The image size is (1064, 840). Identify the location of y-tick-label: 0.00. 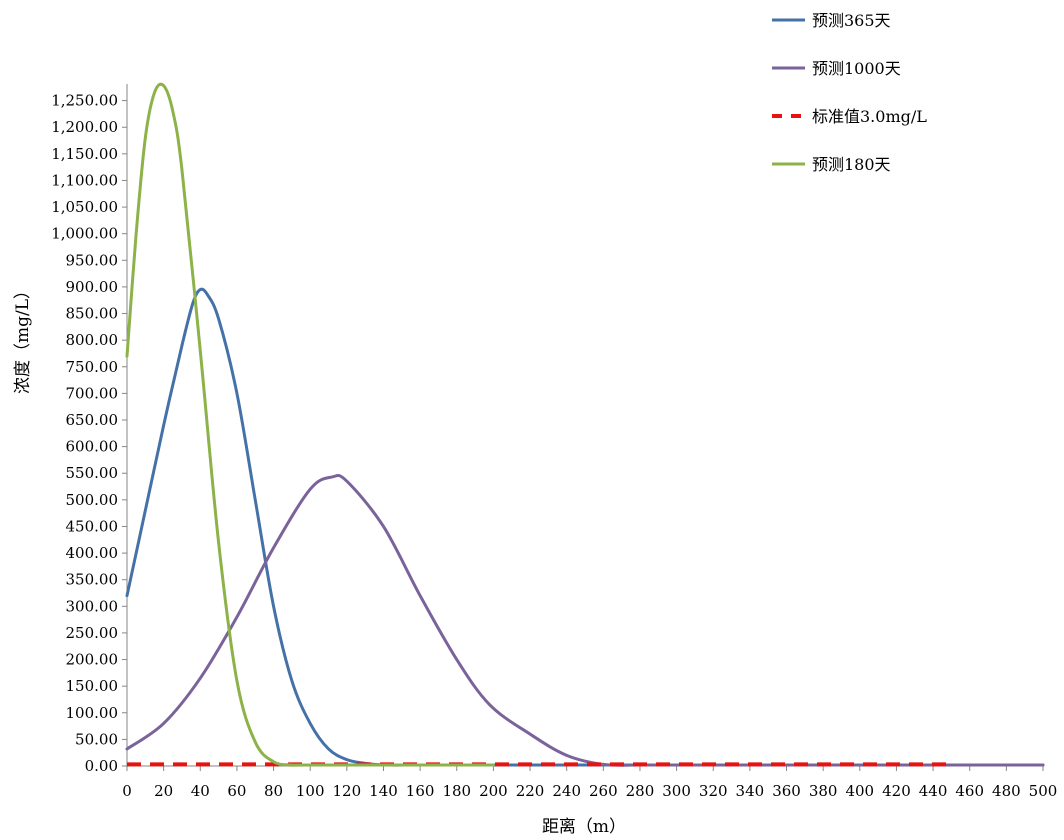
(101, 766).